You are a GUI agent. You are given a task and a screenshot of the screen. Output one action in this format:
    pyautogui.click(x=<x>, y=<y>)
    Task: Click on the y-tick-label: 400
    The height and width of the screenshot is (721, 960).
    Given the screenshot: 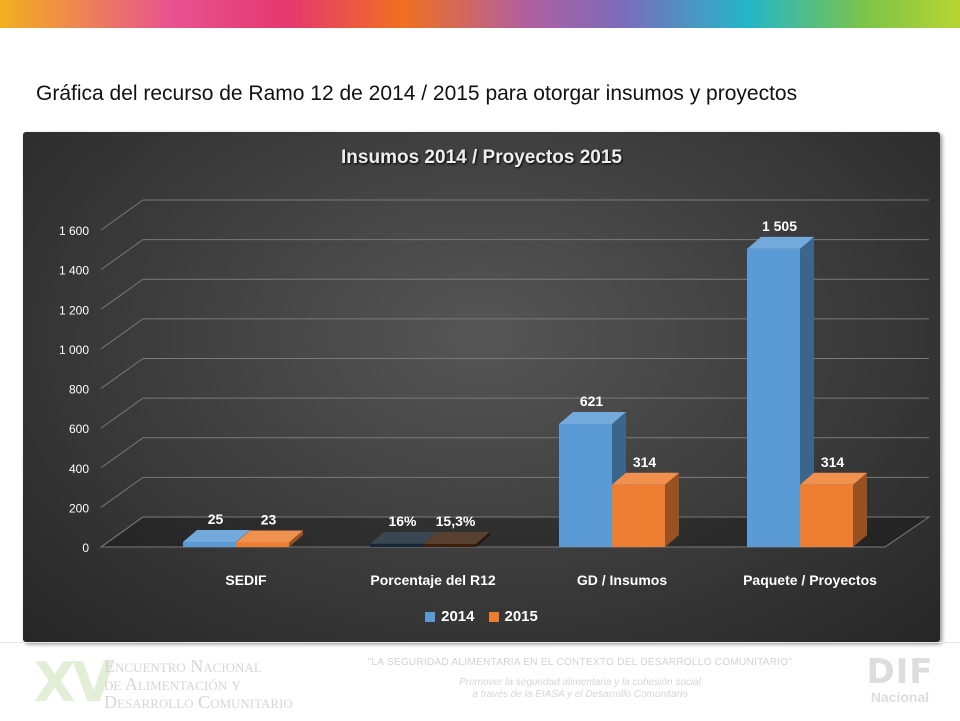 What is the action you would take?
    pyautogui.click(x=79, y=469)
    